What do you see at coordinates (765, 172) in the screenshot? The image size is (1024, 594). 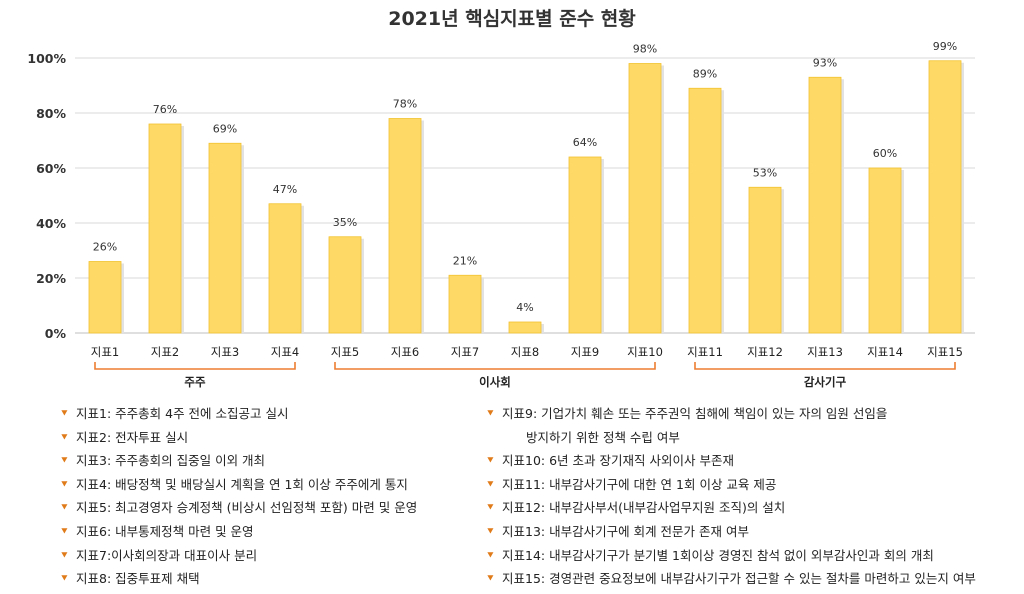 I see `value-label: 53%` at bounding box center [765, 172].